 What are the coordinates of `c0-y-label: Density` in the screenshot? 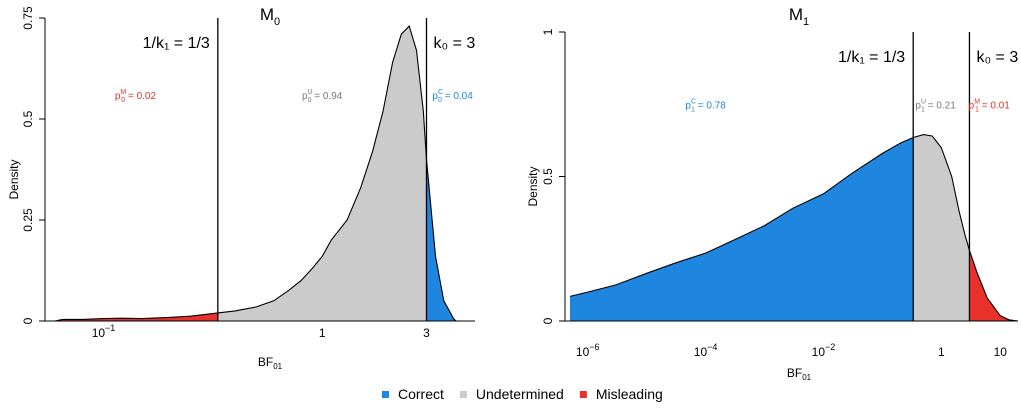 It's located at (14, 179).